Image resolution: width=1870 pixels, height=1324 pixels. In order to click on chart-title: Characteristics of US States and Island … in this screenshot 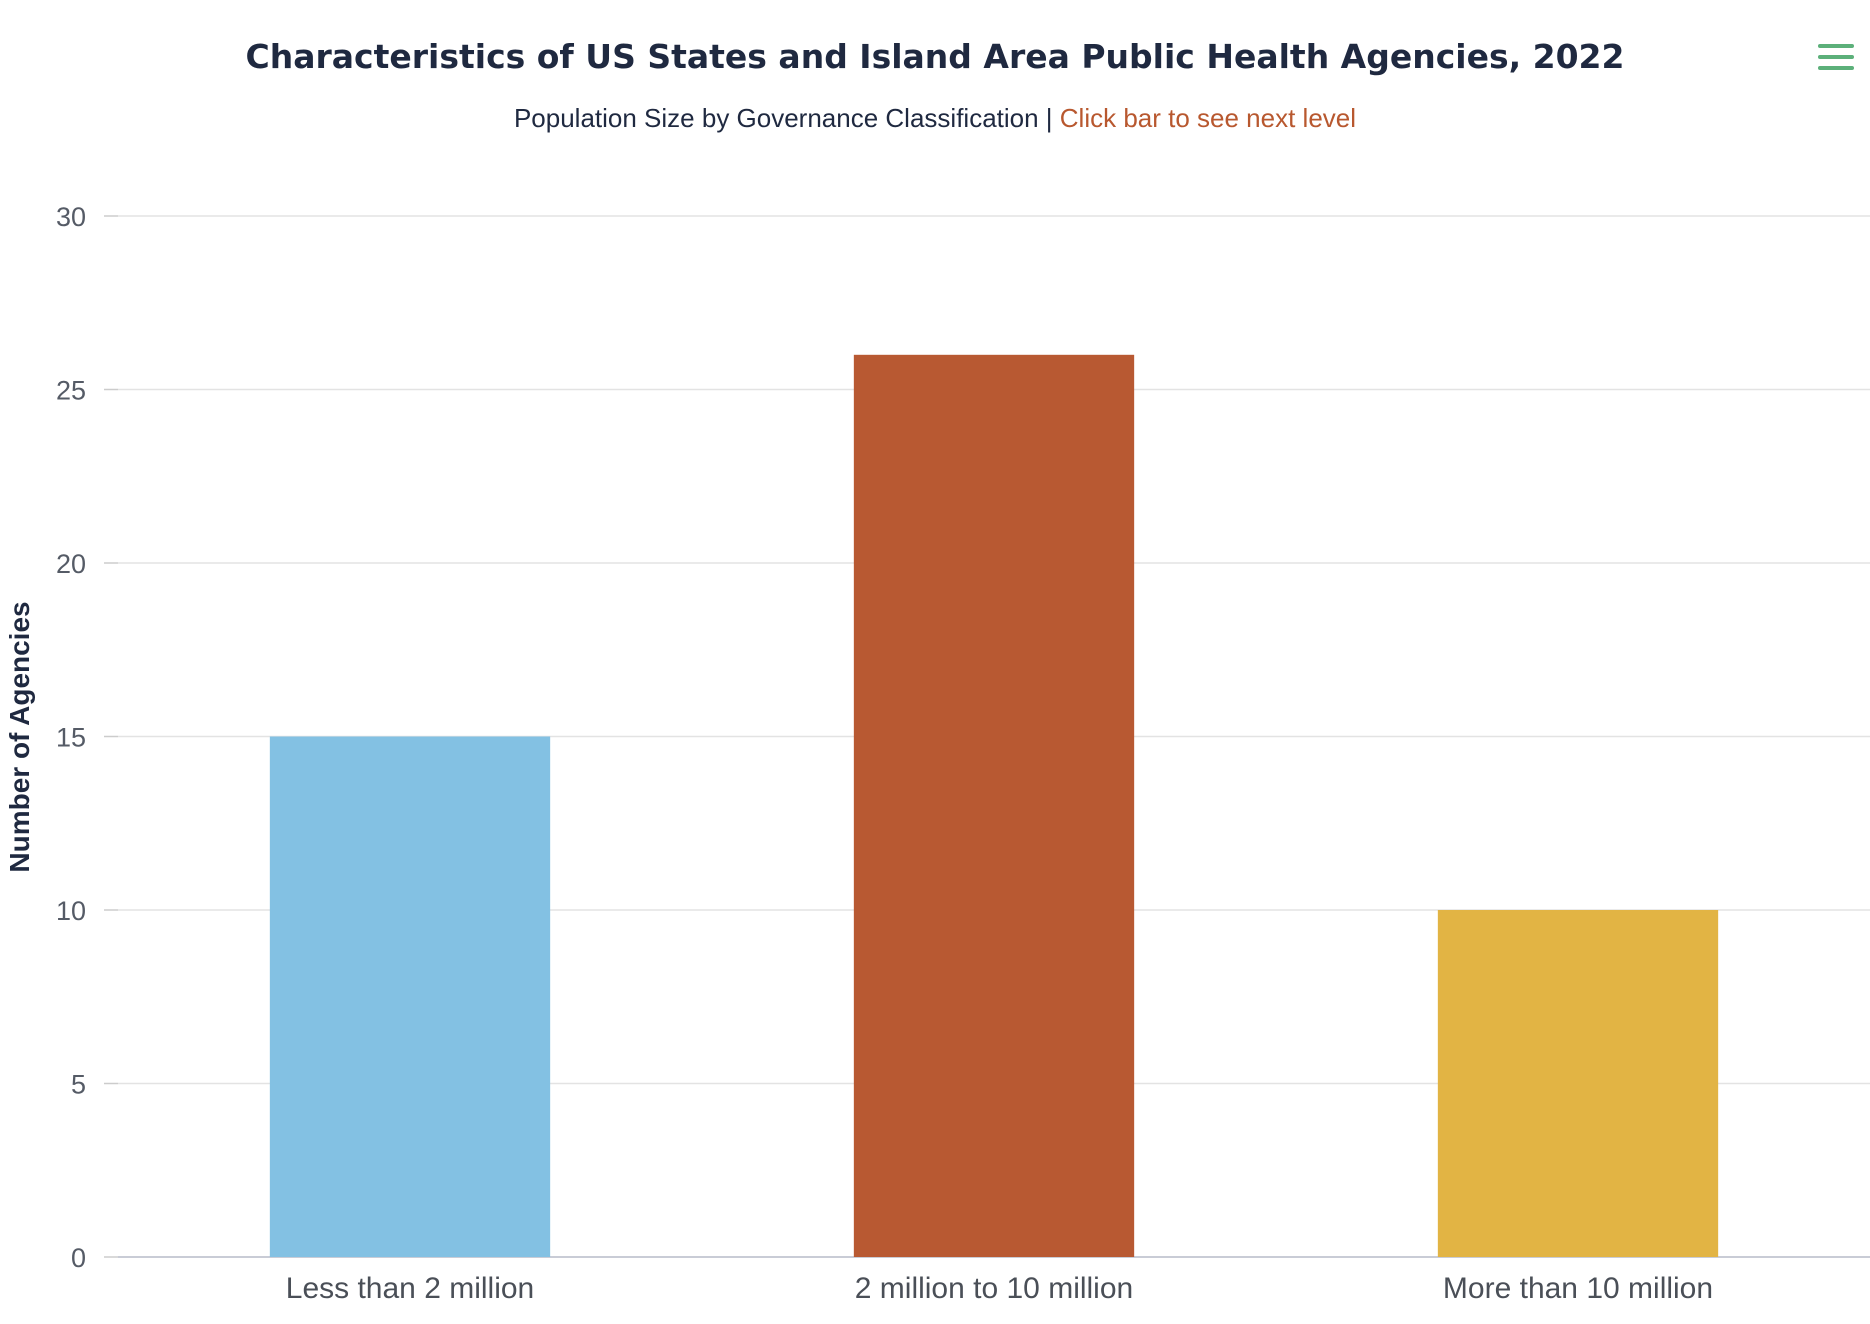, I will do `click(935, 56)`.